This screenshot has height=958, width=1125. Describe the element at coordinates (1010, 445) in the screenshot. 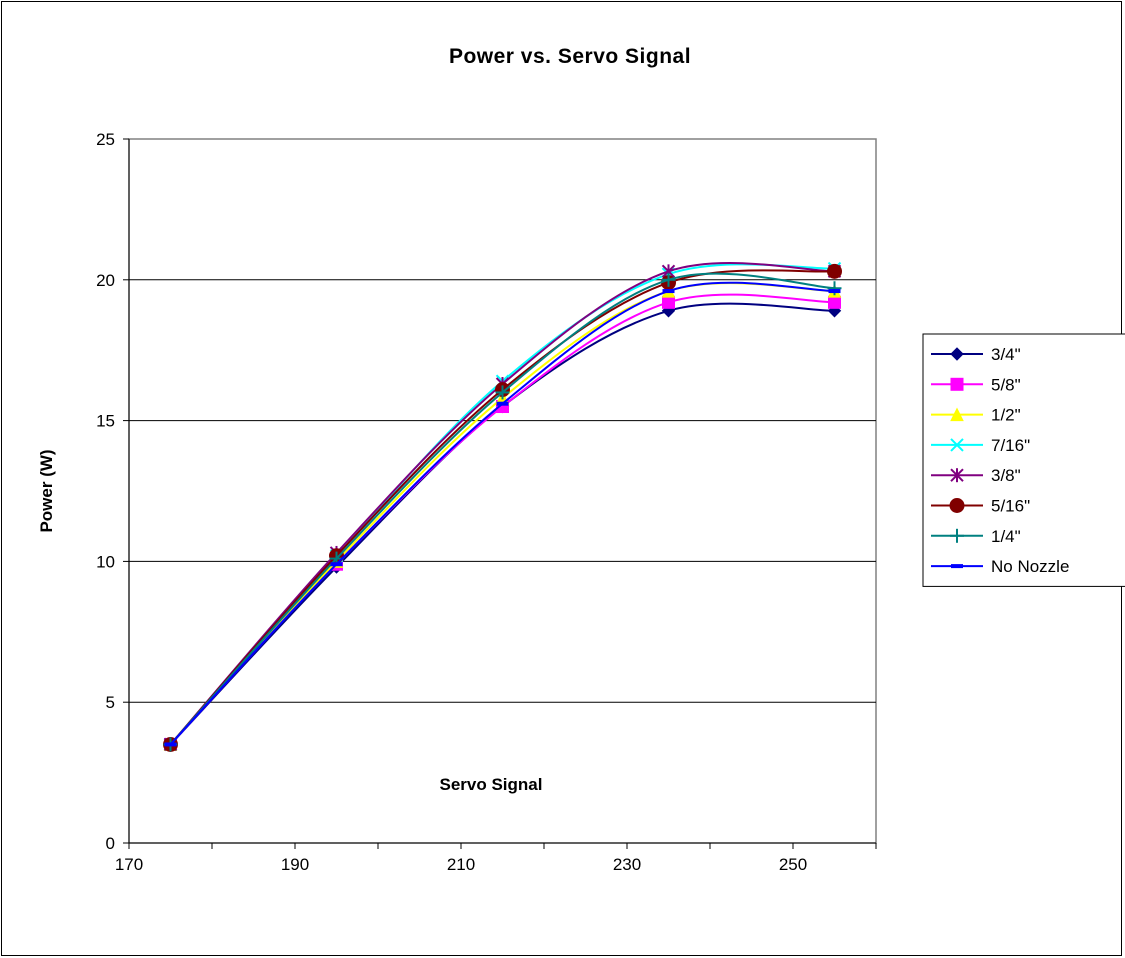

I see `legend-label: 7/16"` at that location.